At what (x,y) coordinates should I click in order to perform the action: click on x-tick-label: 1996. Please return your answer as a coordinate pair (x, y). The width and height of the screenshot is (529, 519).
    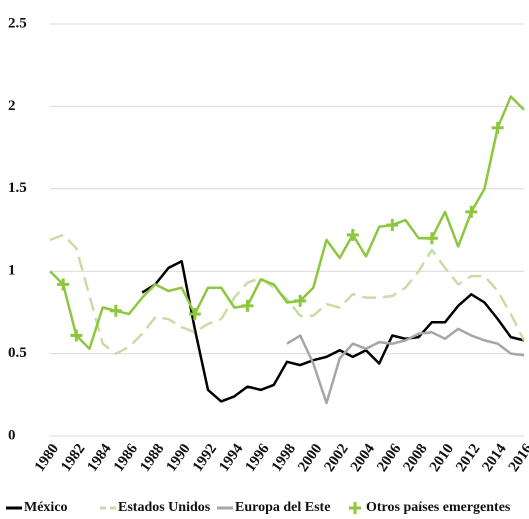
    Looking at the image, I should click on (257, 458).